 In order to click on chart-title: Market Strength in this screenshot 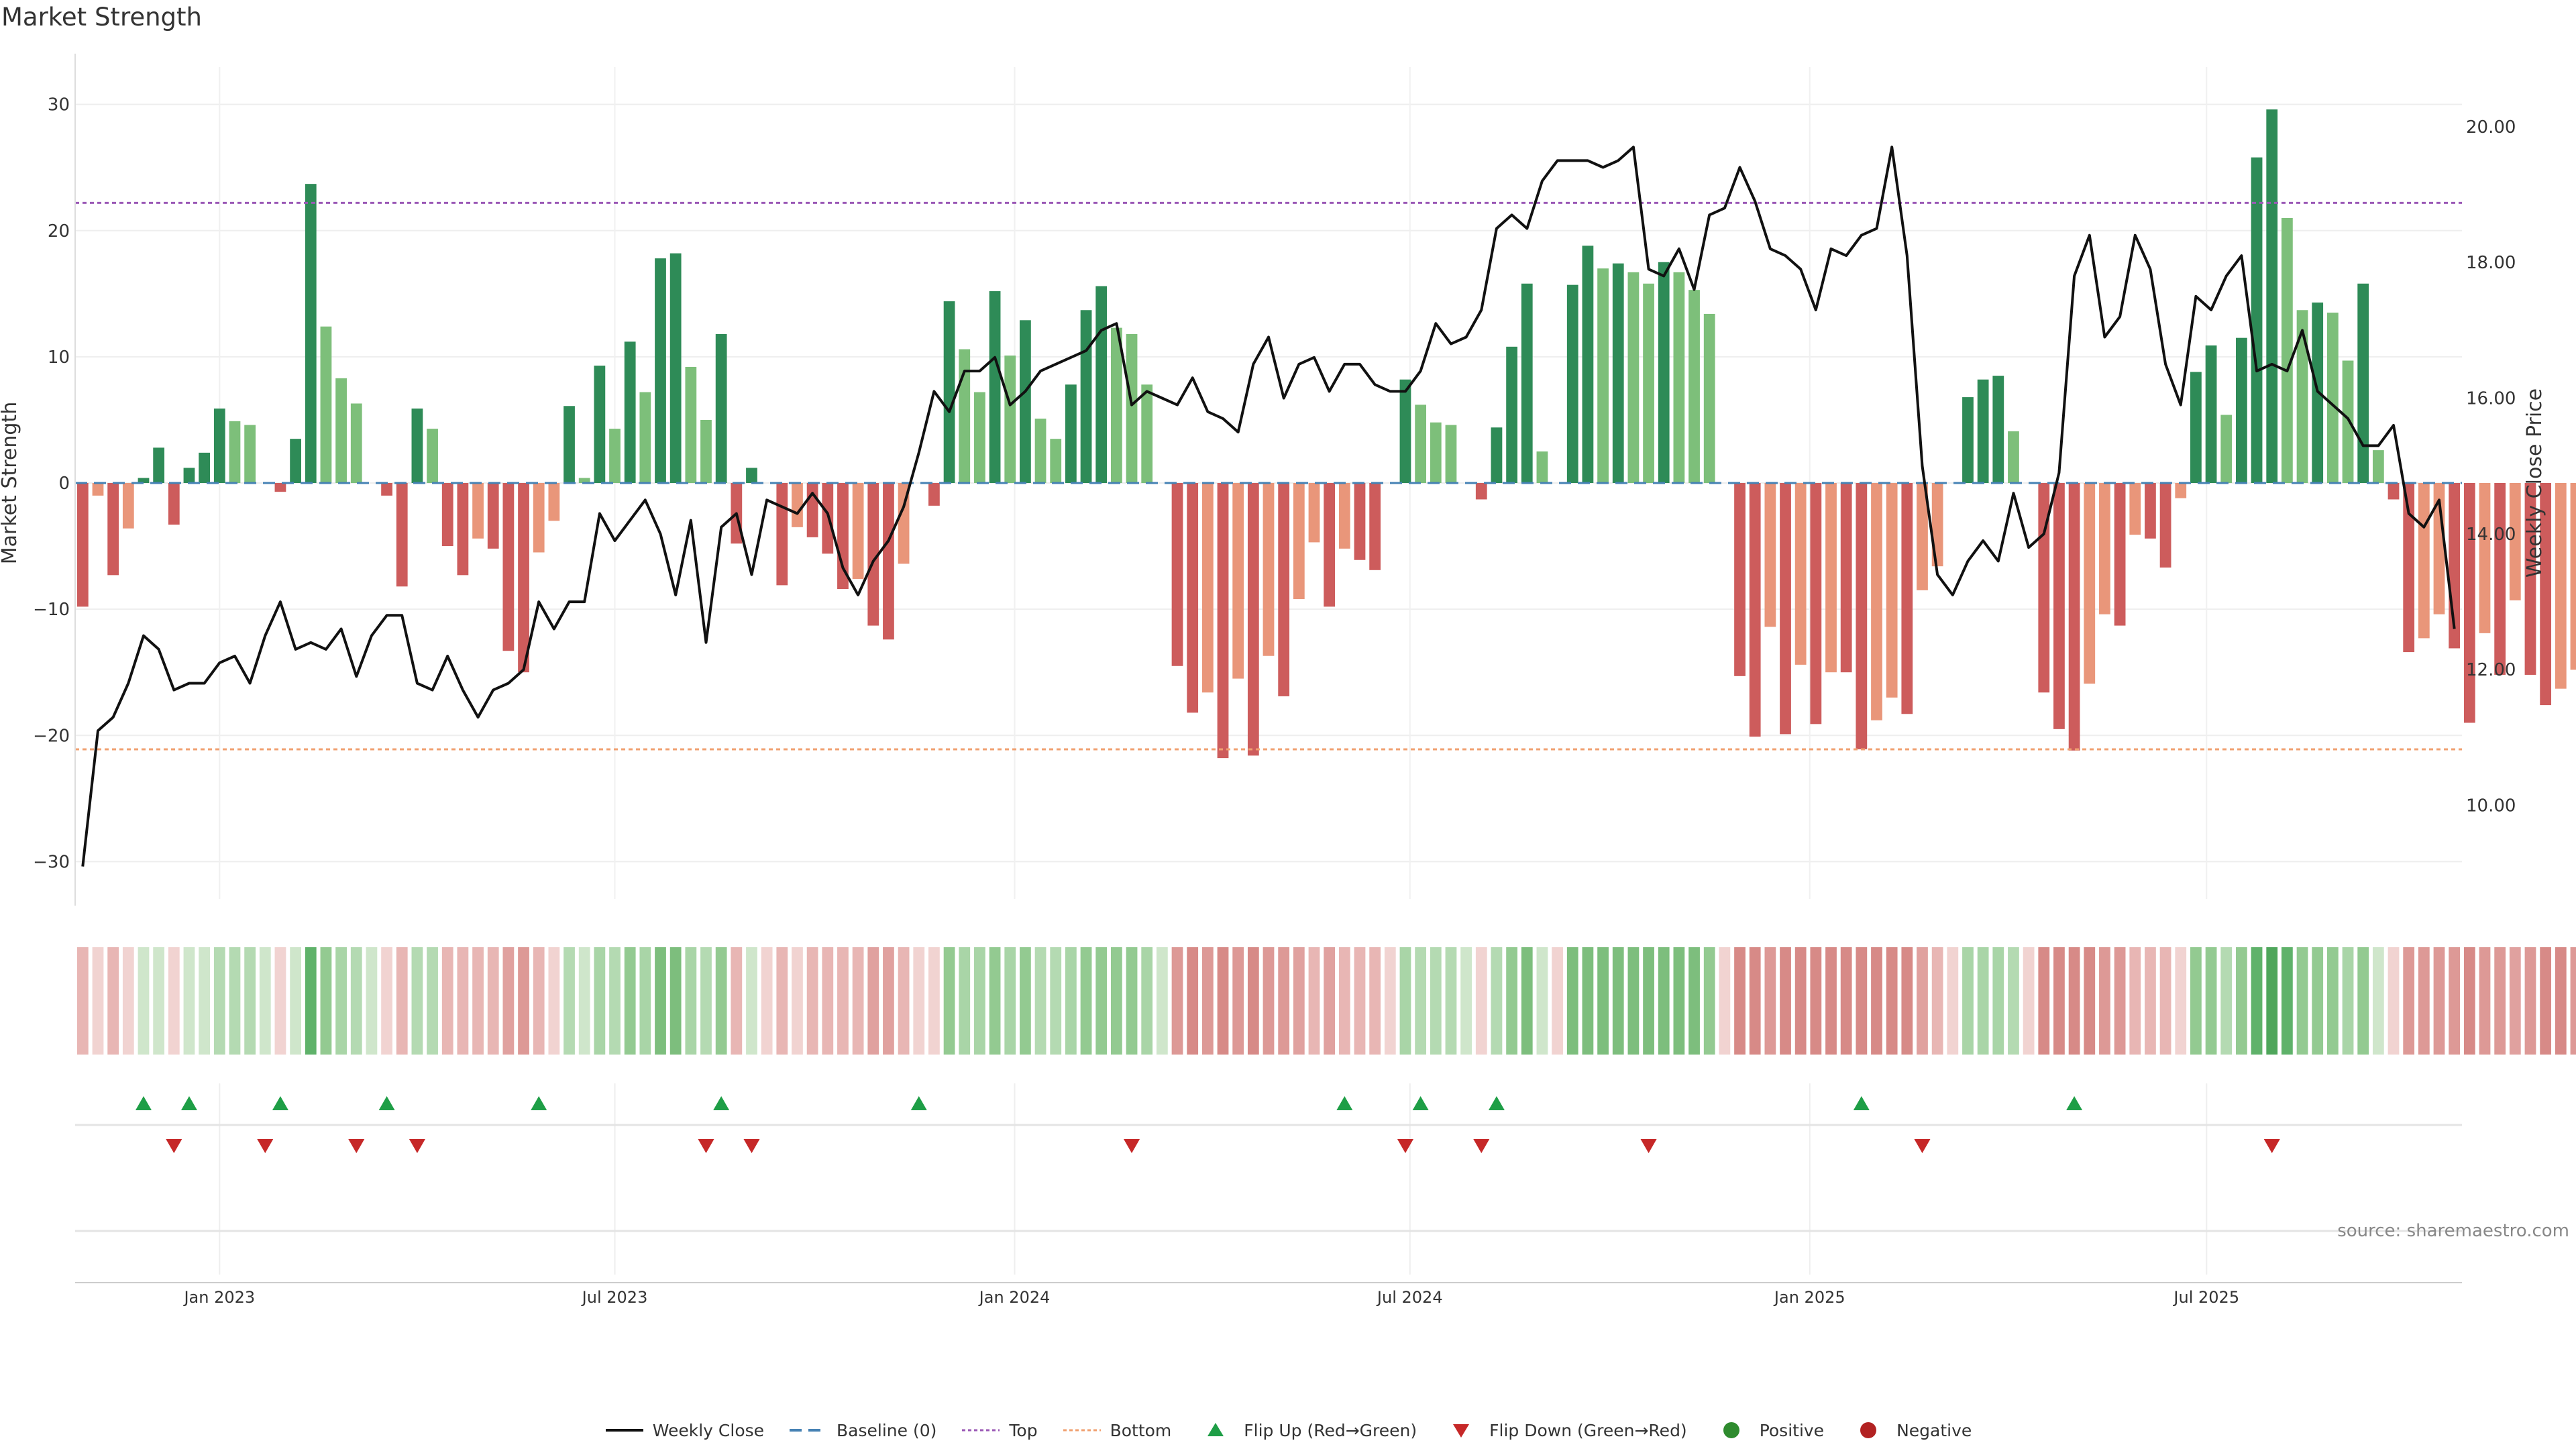, I will do `click(101, 17)`.